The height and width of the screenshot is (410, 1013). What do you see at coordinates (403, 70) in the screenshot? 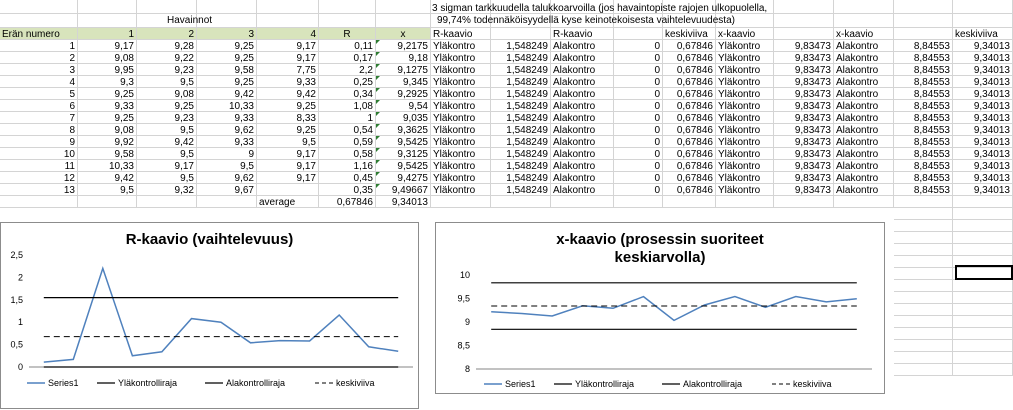
I see `table-cell: 9,1275` at bounding box center [403, 70].